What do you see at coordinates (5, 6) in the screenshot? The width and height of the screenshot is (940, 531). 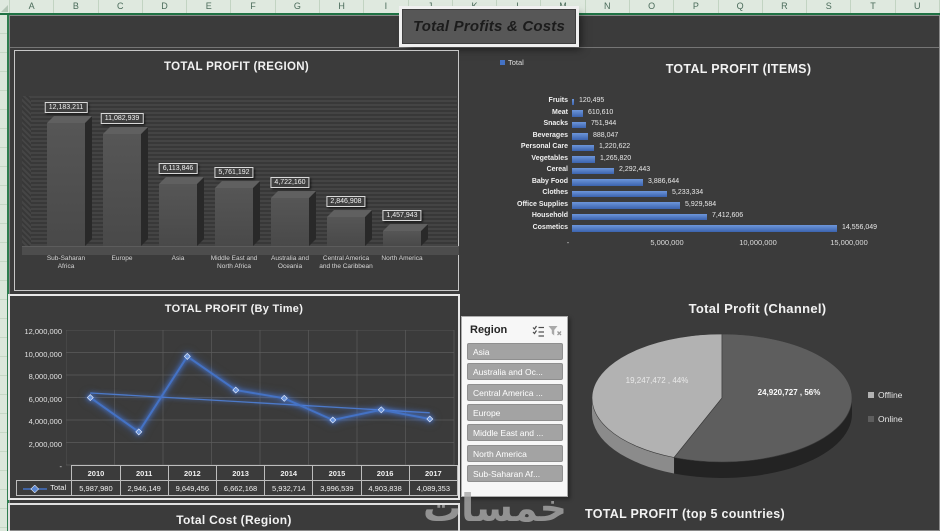 I see `select-all-corner` at bounding box center [5, 6].